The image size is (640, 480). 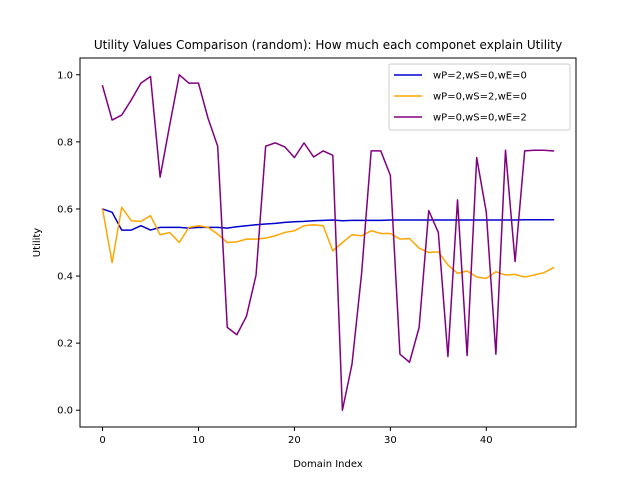 What do you see at coordinates (294, 440) in the screenshot?
I see `x-tick-label: 20` at bounding box center [294, 440].